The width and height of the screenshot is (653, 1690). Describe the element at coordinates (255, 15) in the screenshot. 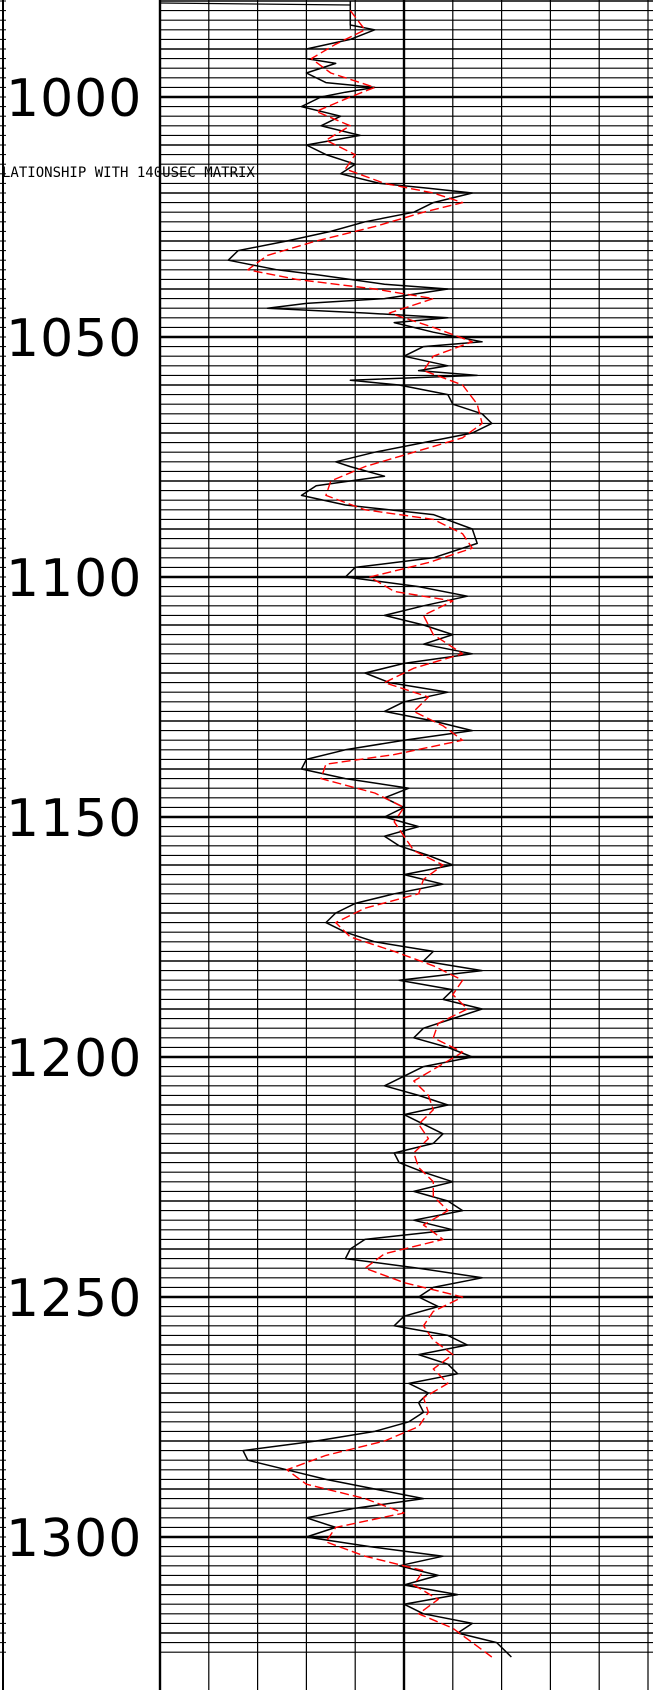

I see `curve-header-lead` at that location.